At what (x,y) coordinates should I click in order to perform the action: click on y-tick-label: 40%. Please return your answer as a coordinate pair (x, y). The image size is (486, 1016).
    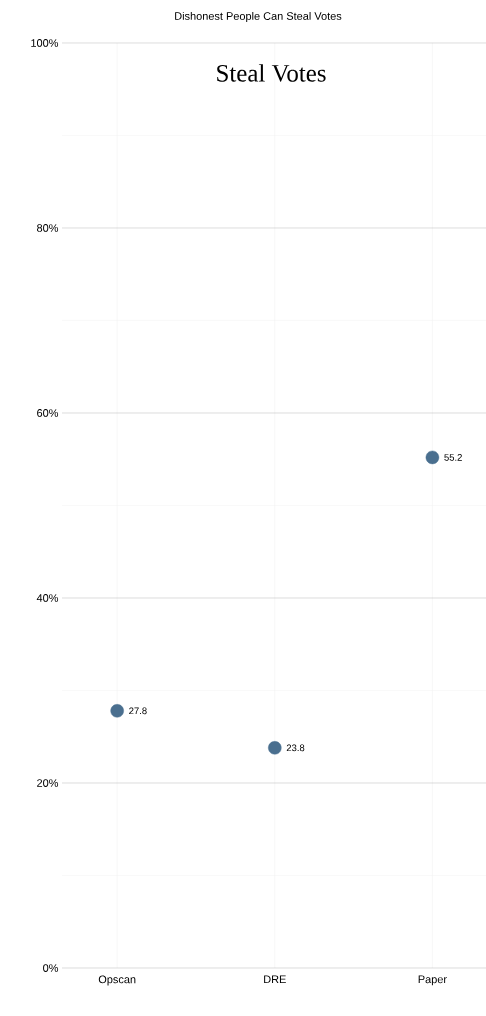
    Looking at the image, I should click on (47, 598).